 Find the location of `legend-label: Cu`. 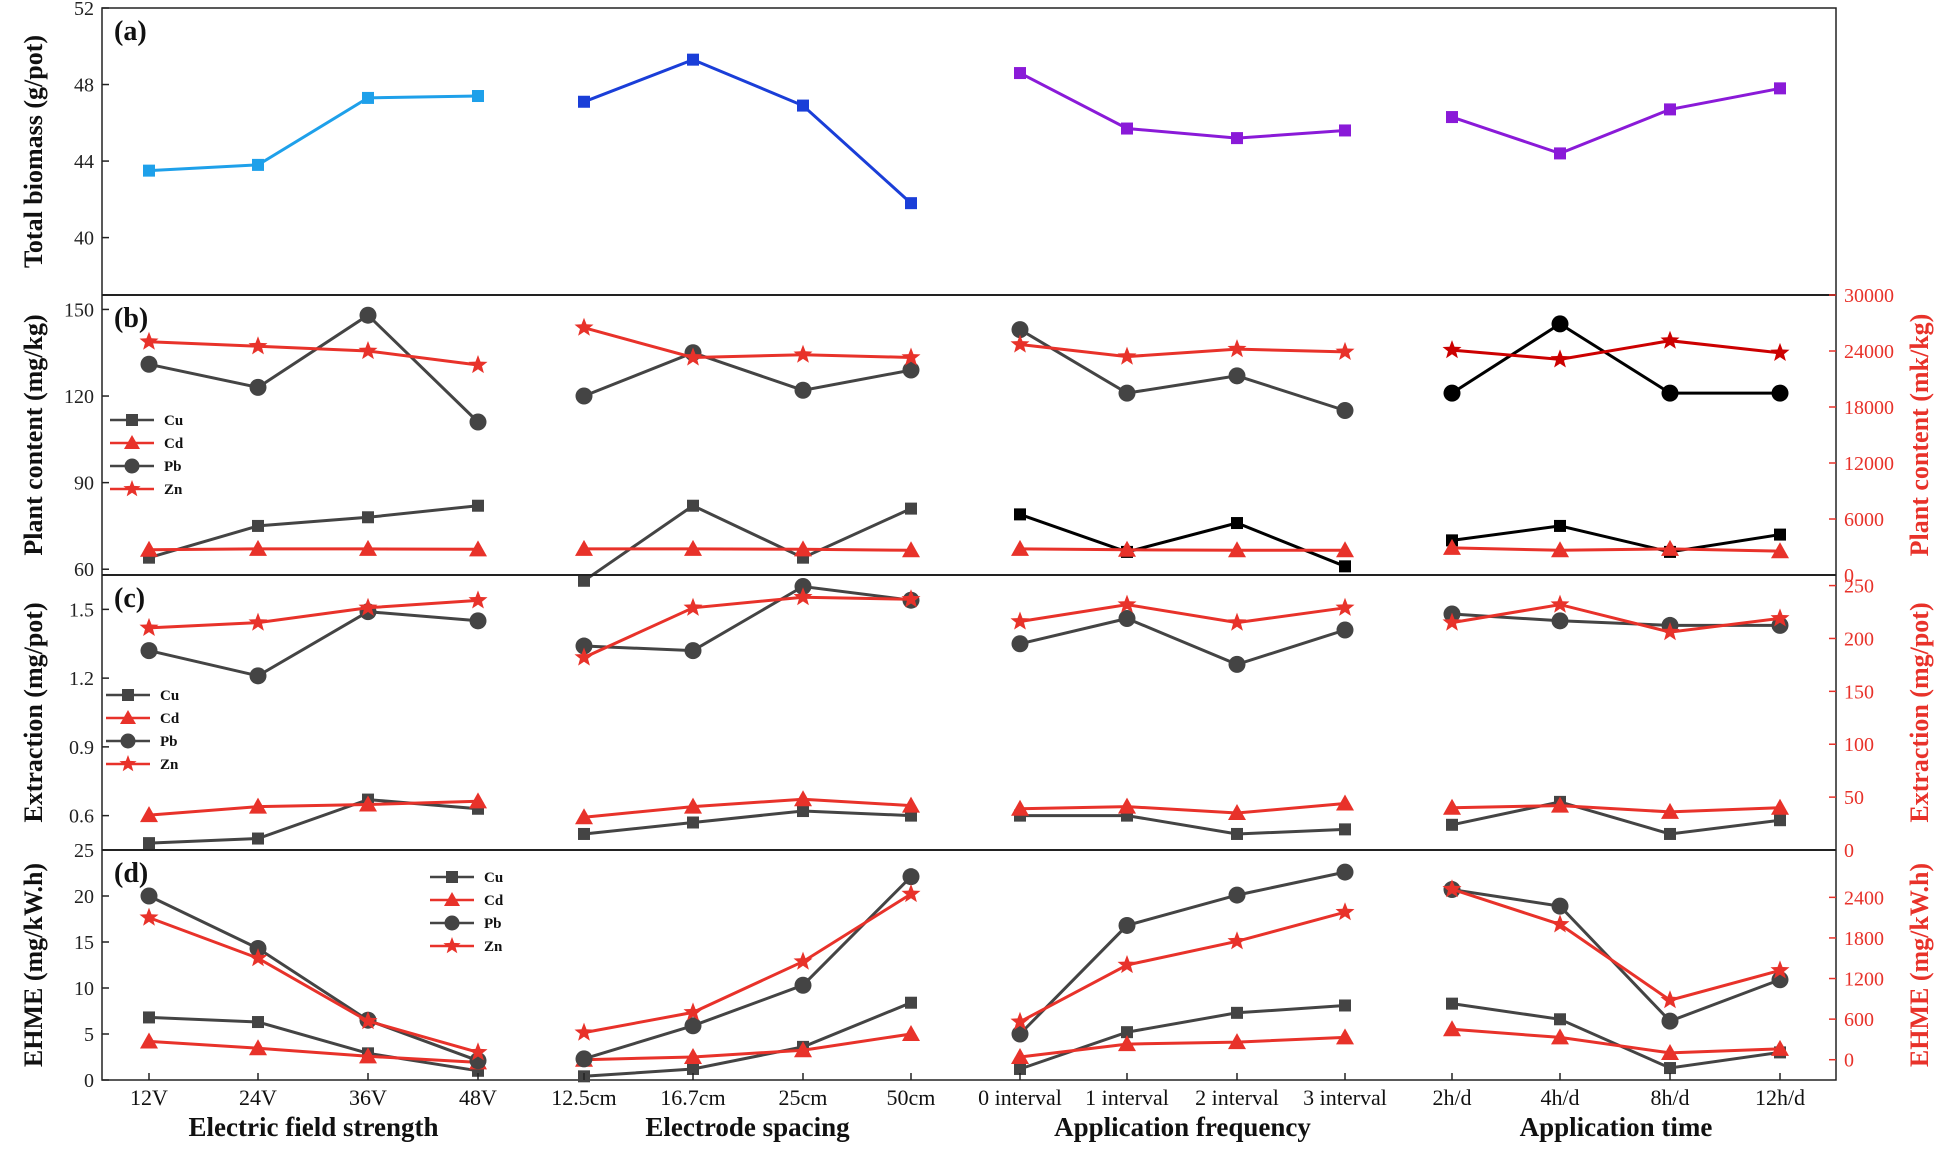

legend-label: Cu is located at coordinates (173, 421).